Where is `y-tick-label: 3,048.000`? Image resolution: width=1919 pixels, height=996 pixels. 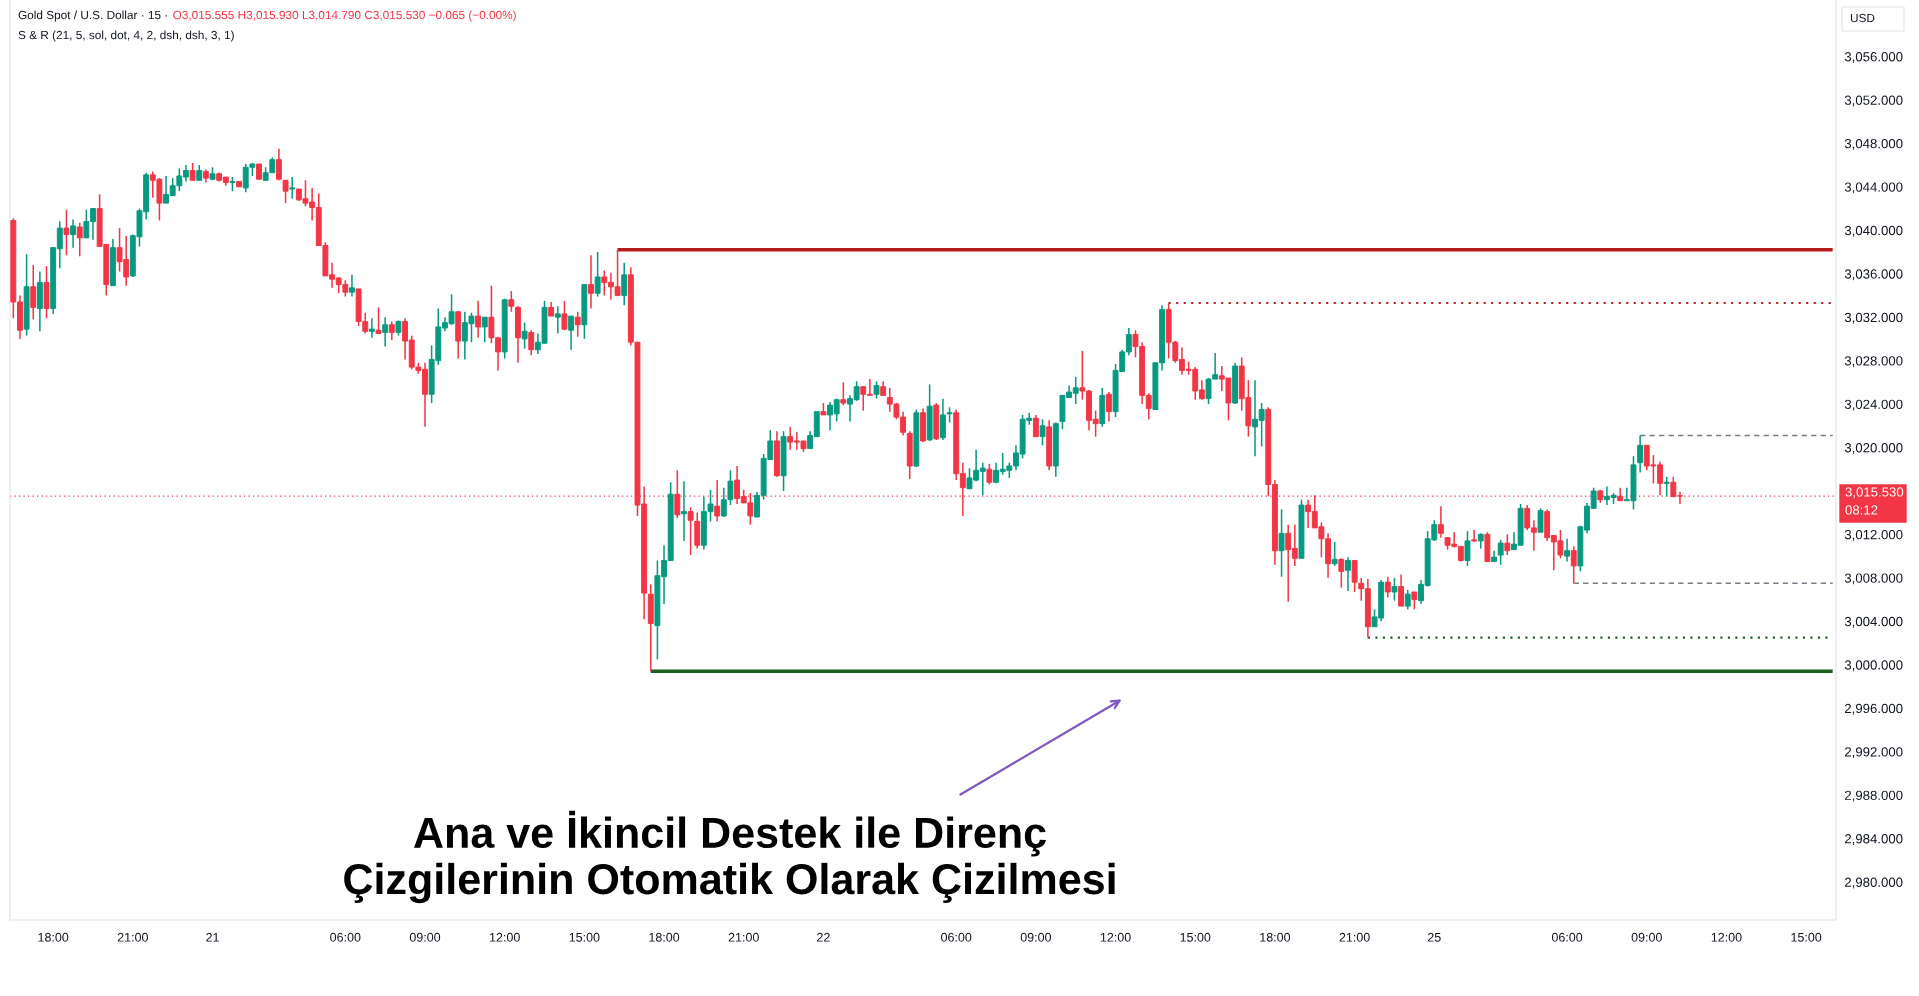 y-tick-label: 3,048.000 is located at coordinates (1873, 144).